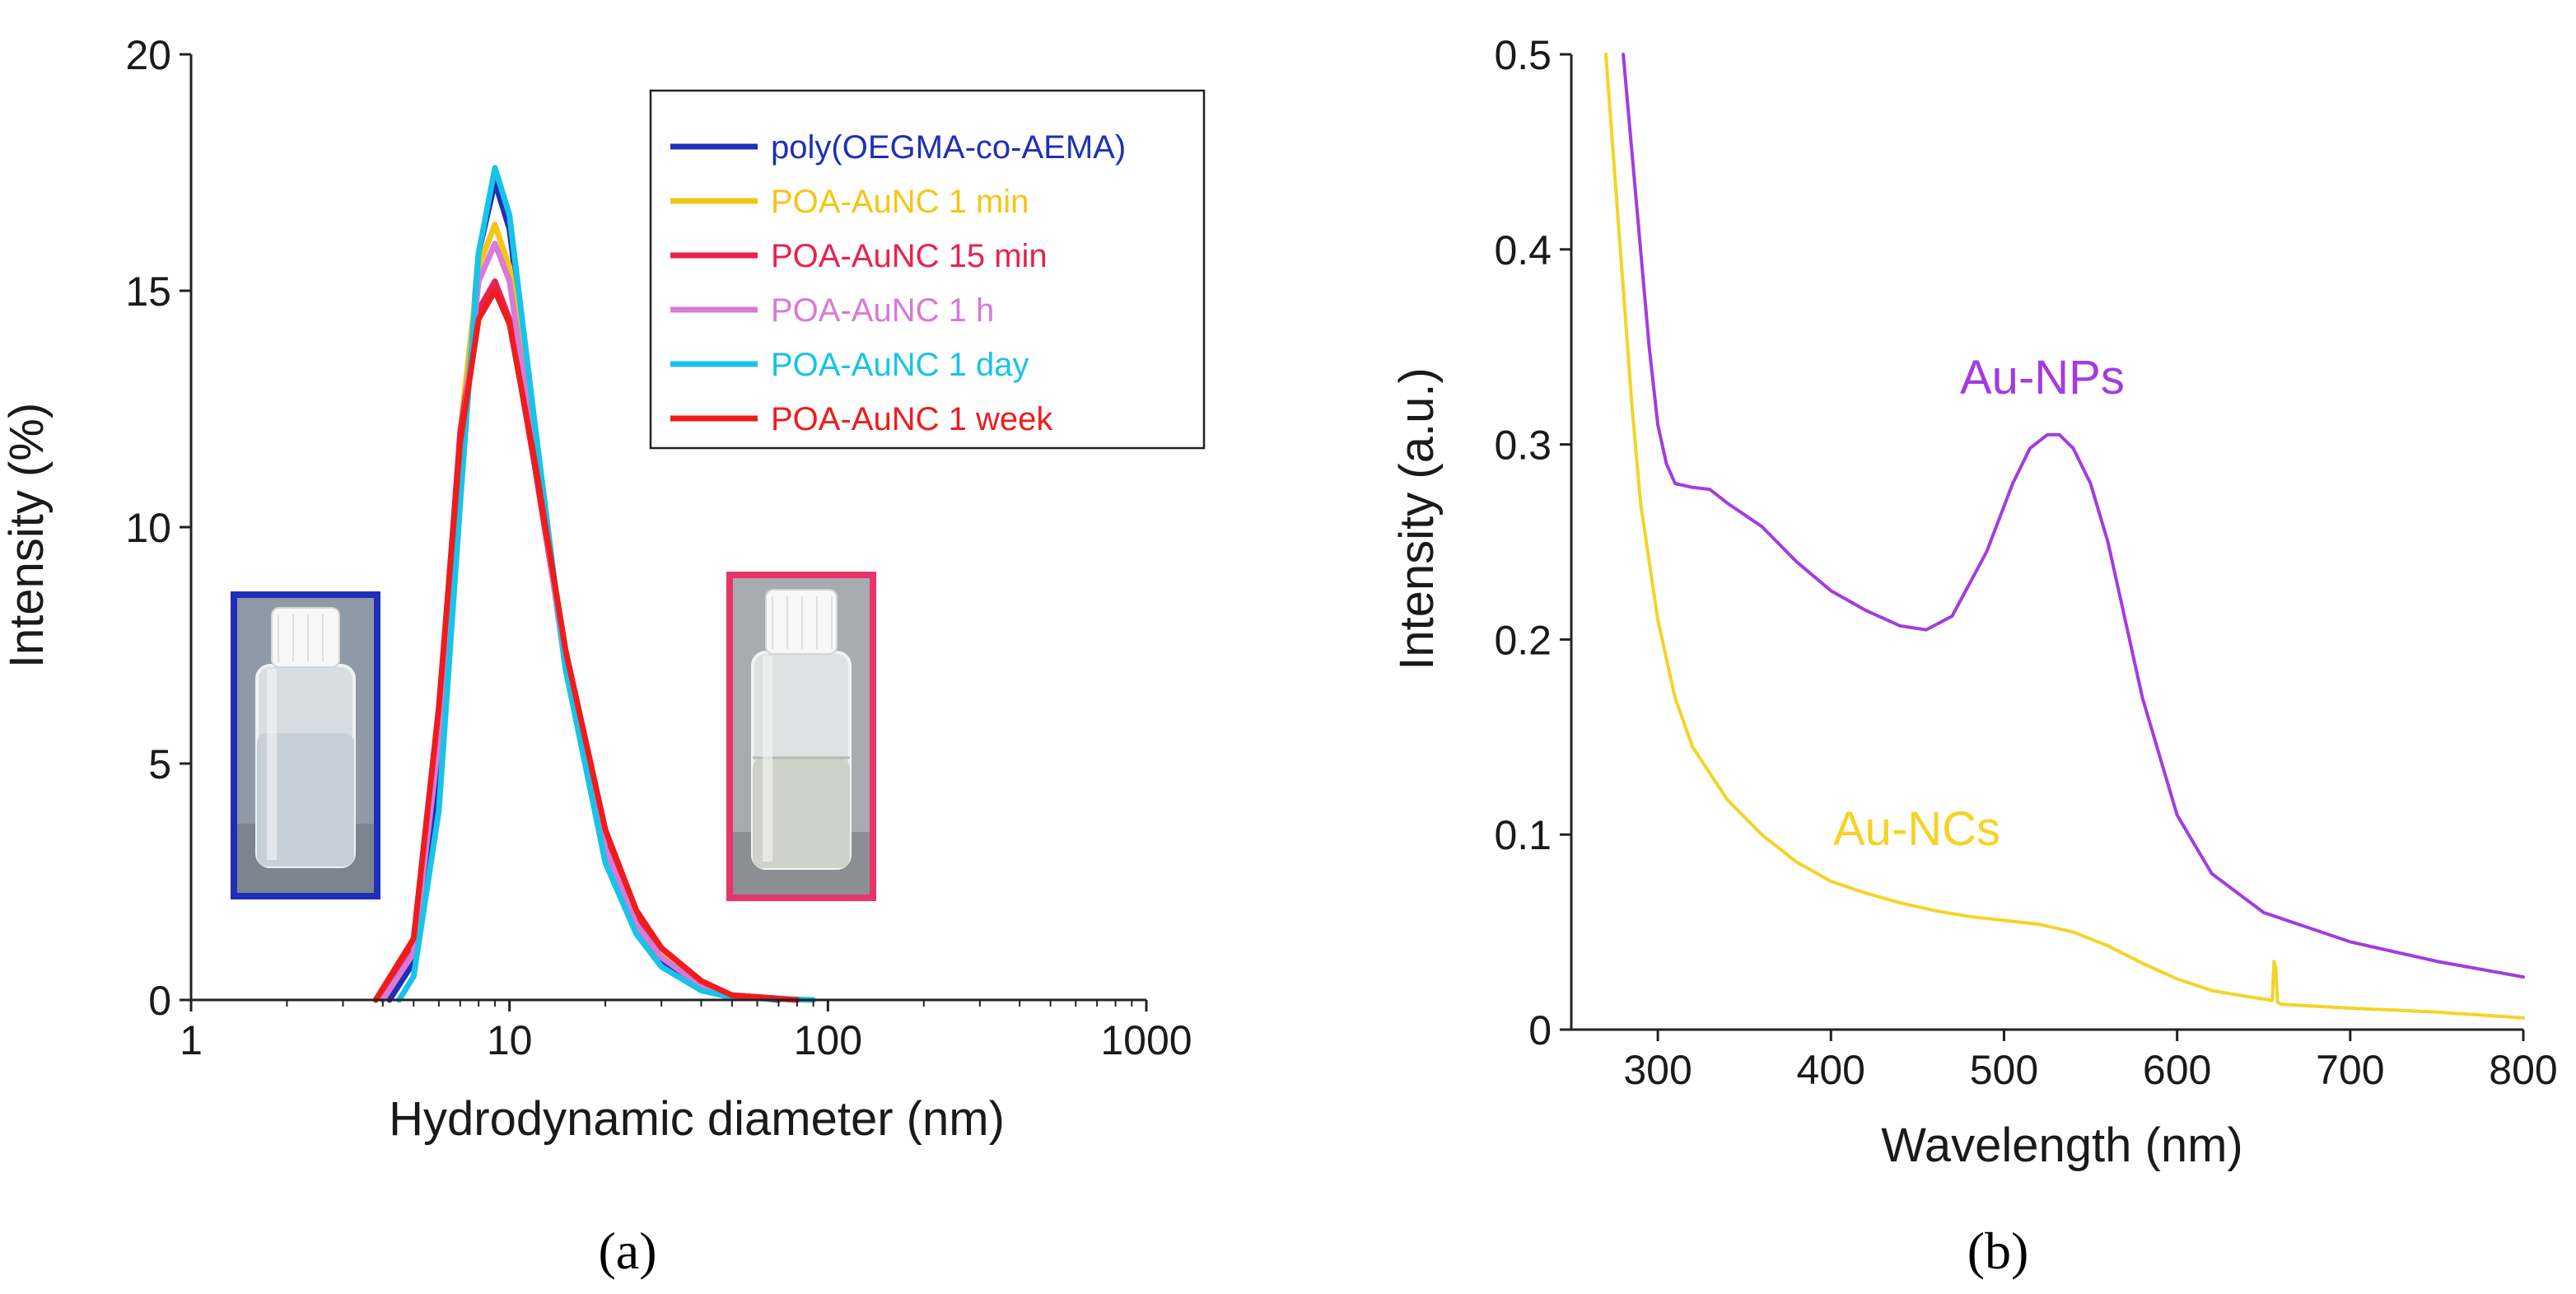 The height and width of the screenshot is (1294, 2576). Describe the element at coordinates (2350, 1070) in the screenshot. I see `x-tick-label: 700` at that location.